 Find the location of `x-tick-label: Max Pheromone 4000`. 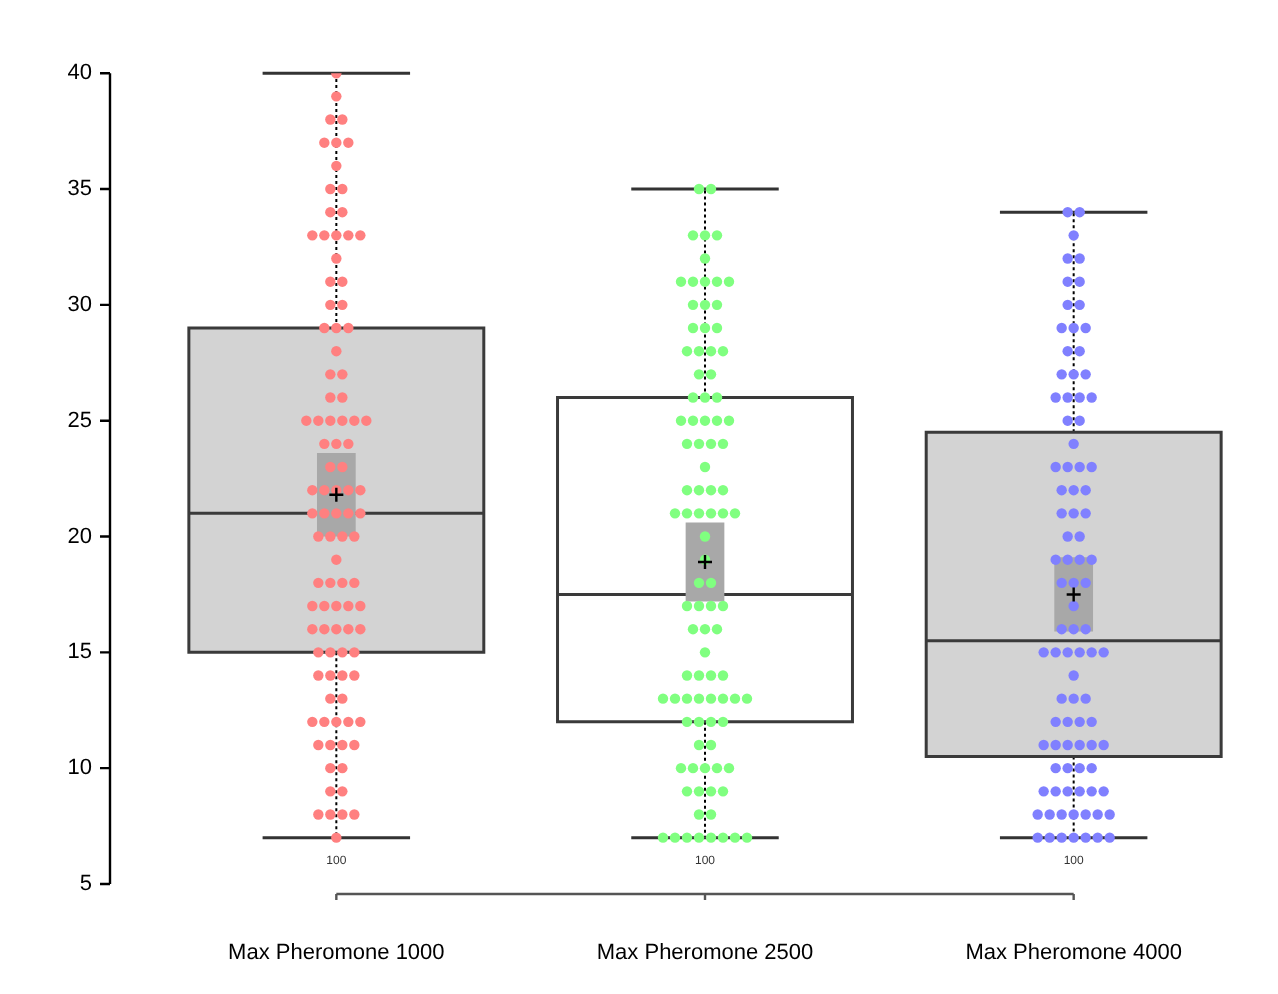

x-tick-label: Max Pheromone 4000 is located at coordinates (1073, 953).